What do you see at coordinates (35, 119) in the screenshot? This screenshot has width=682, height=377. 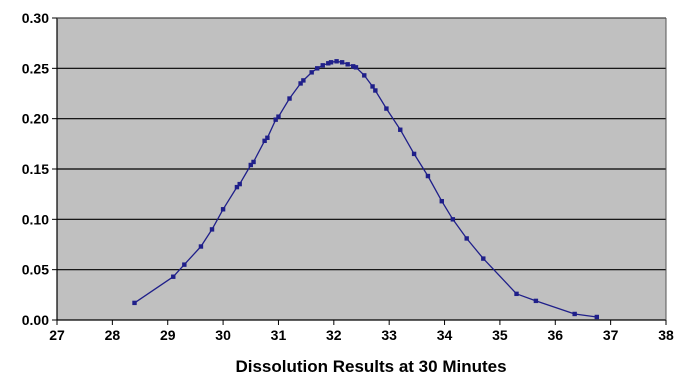 I see `y-tick-label: 0.20` at bounding box center [35, 119].